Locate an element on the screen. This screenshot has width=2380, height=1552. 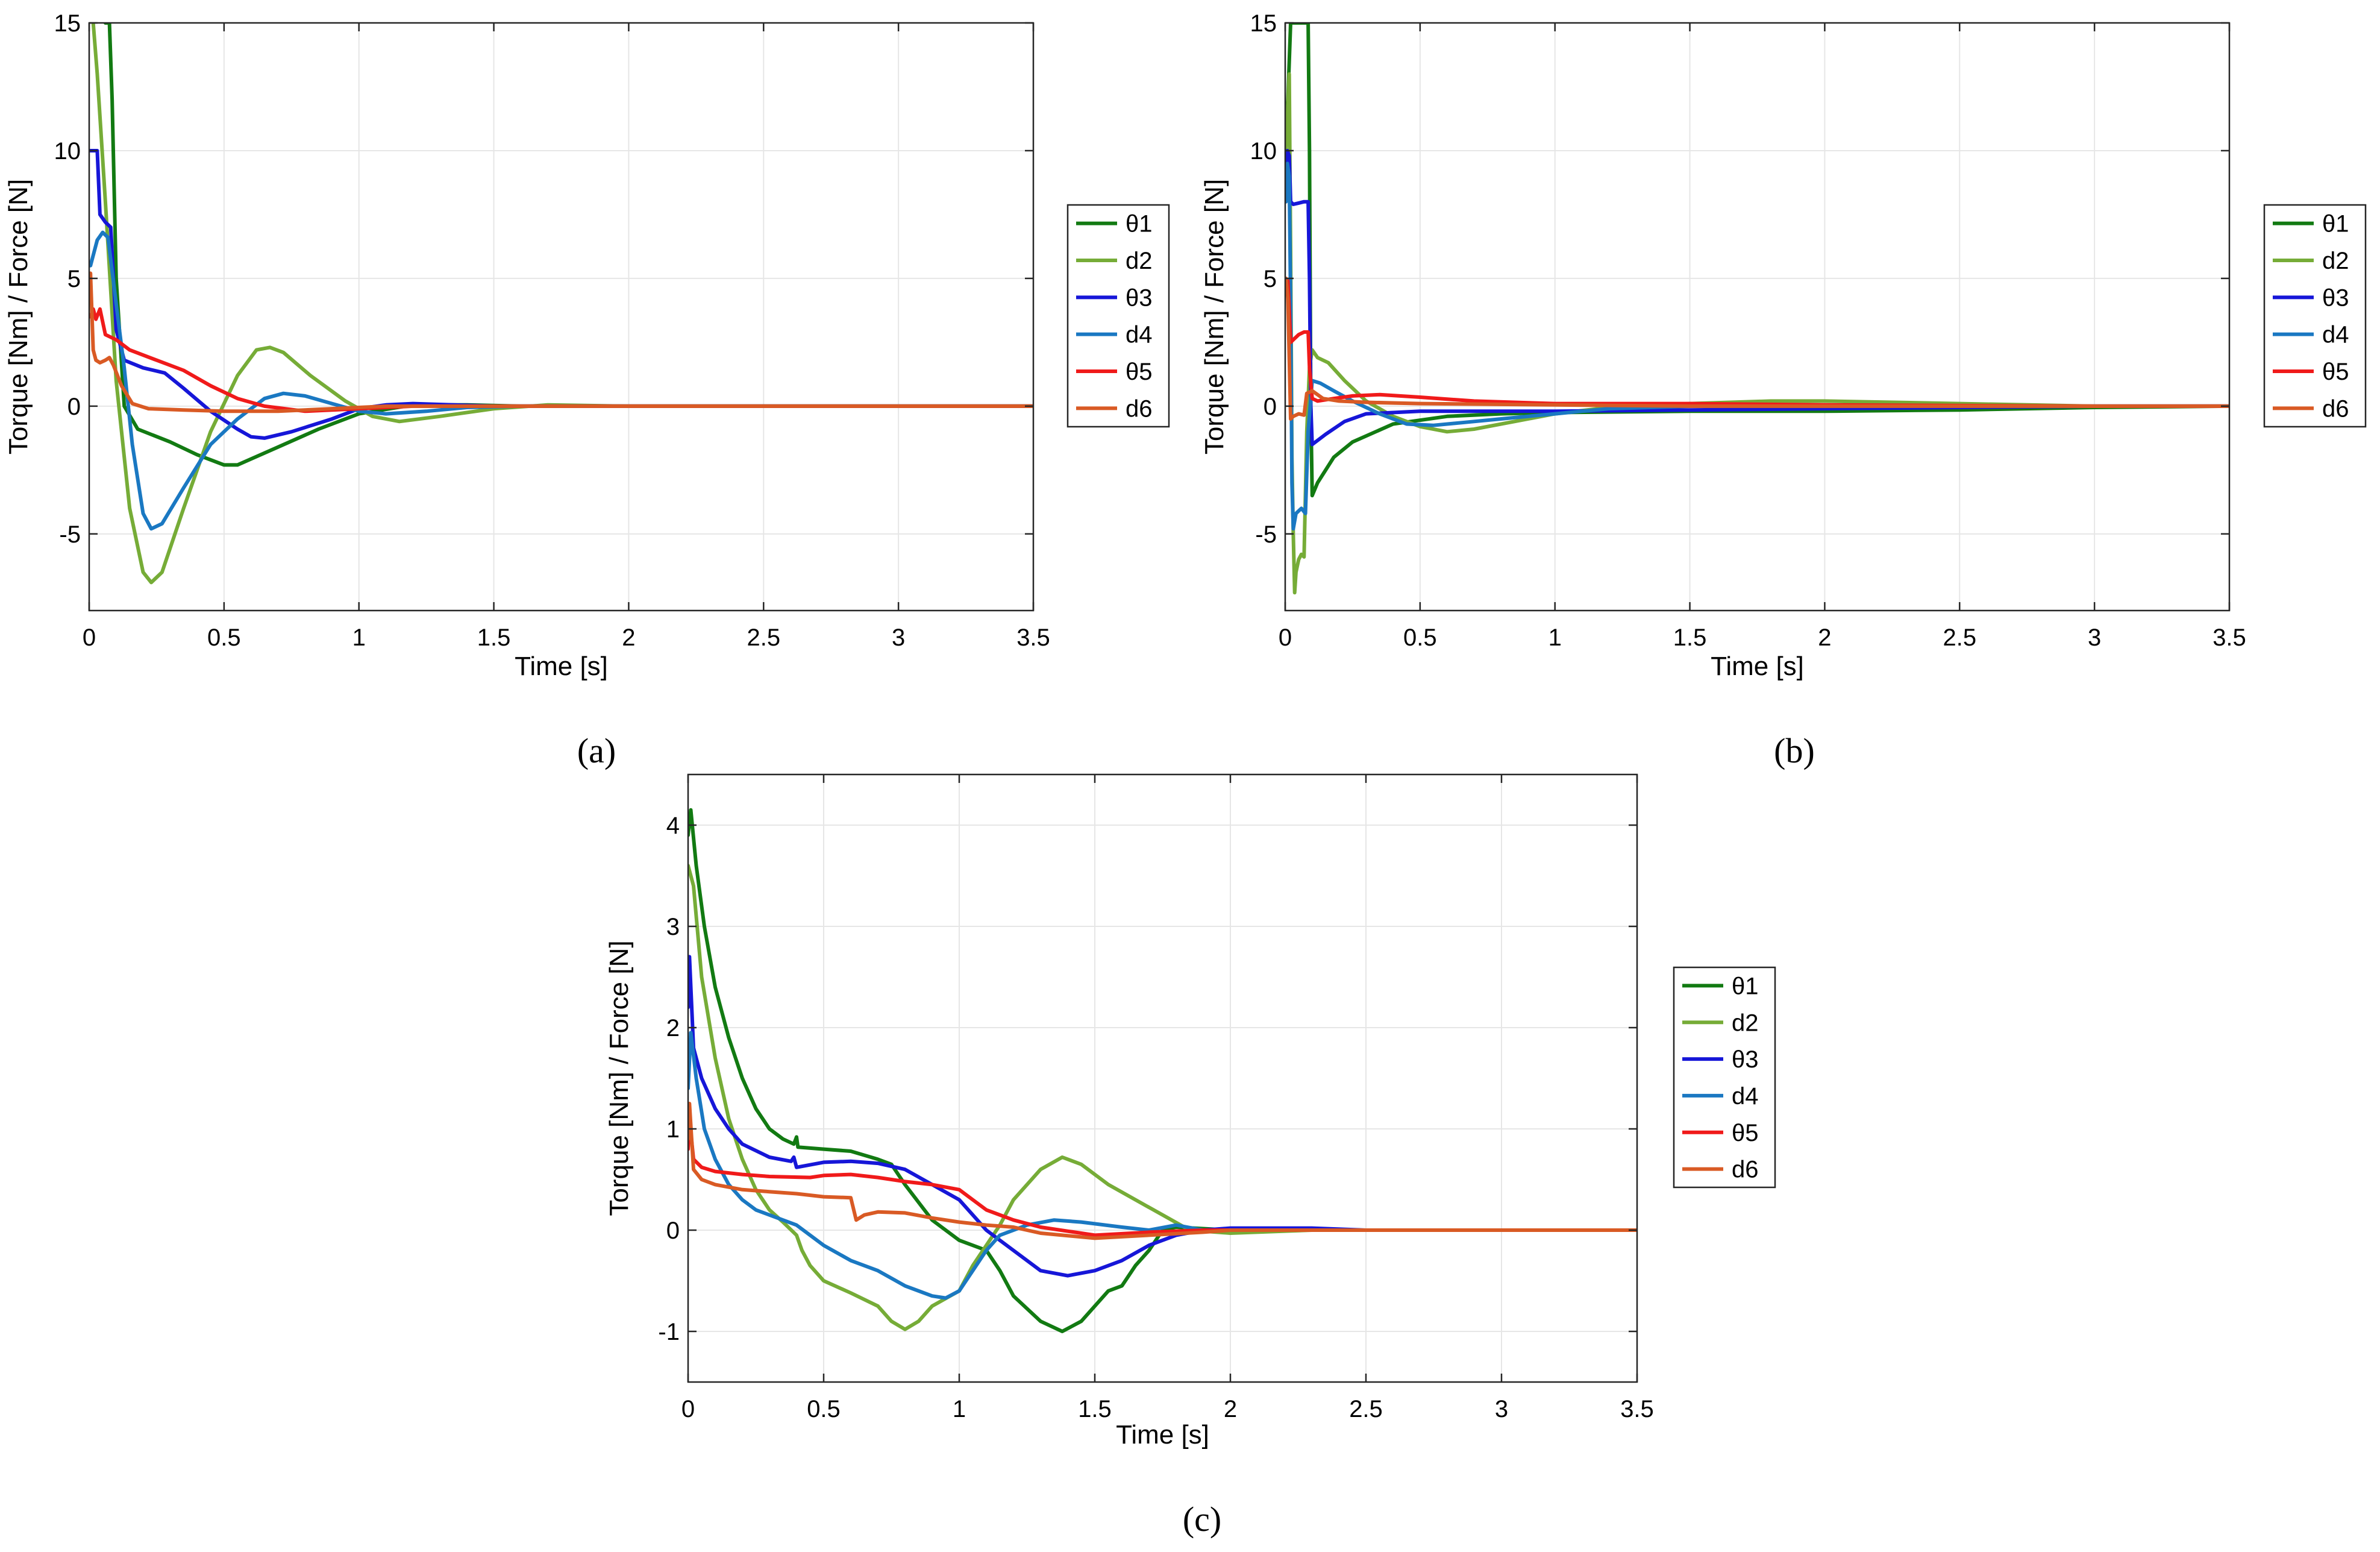
panel-label: (a) is located at coordinates (596, 750).